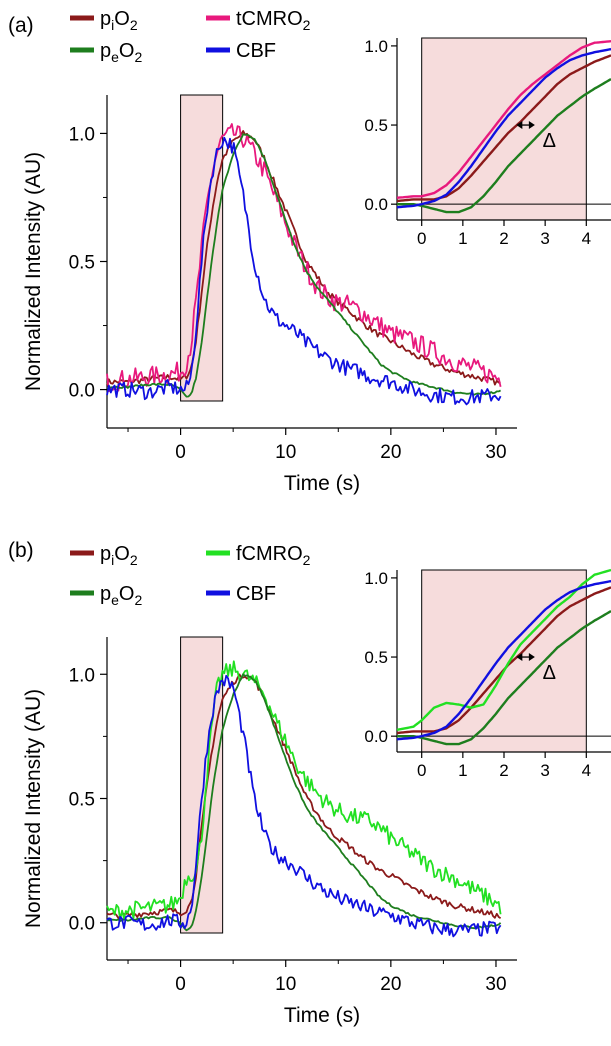 The width and height of the screenshot is (611, 1046). I want to click on inset-series-line-tCMRO2, so click(503, 119).